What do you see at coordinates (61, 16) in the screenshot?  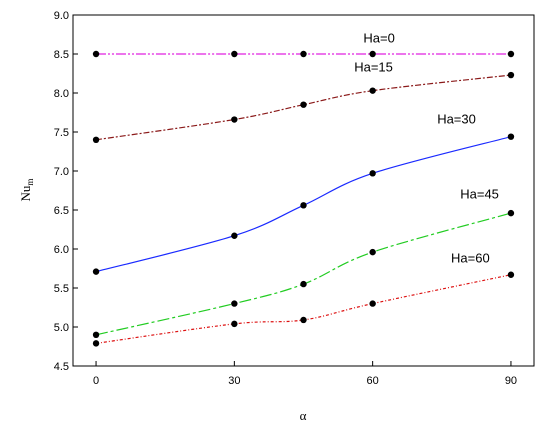 I see `y-tick-label: 9.0` at bounding box center [61, 16].